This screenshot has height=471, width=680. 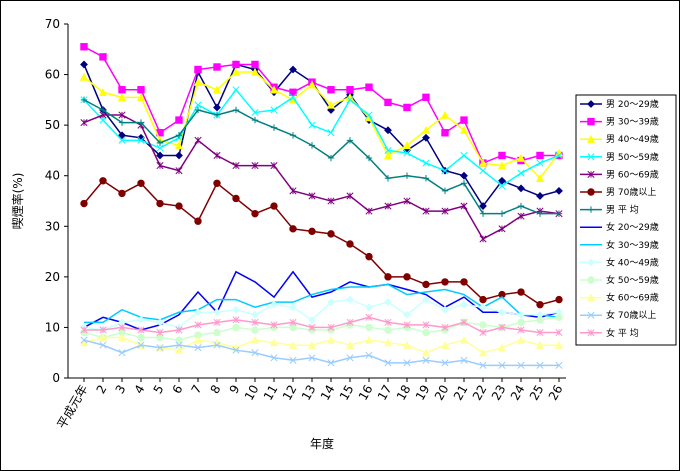 What do you see at coordinates (632, 104) in the screenshot?
I see `legend-label: 男 20～29歳` at bounding box center [632, 104].